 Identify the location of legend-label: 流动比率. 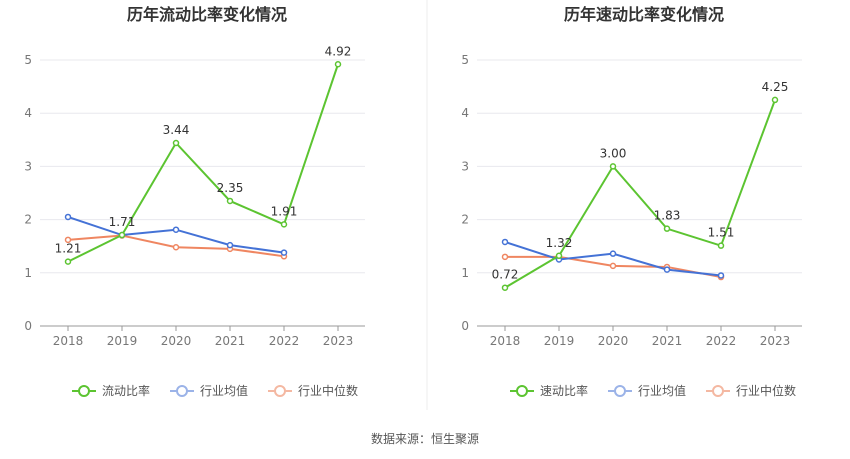
(126, 390).